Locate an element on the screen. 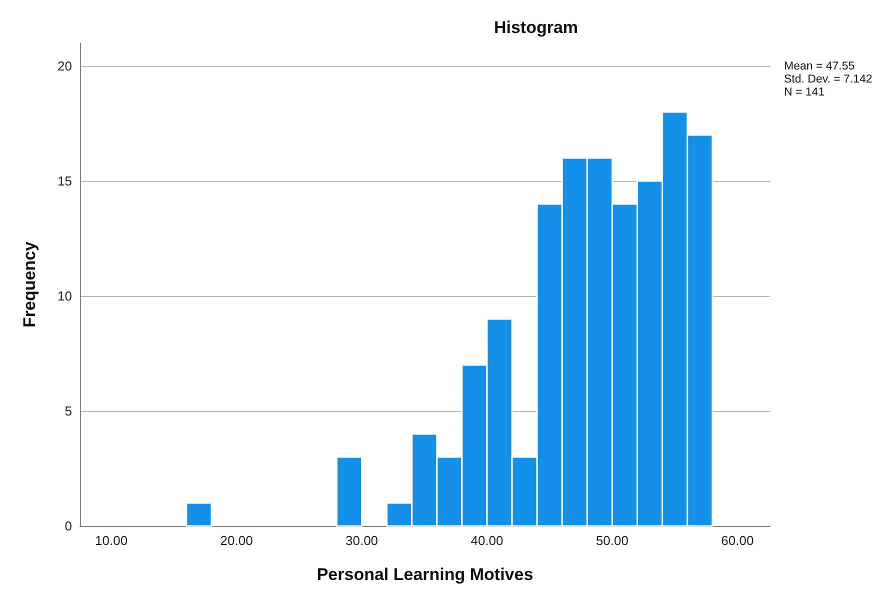 The image size is (893, 597). x-axis-title: Personal Learning Motives is located at coordinates (425, 574).